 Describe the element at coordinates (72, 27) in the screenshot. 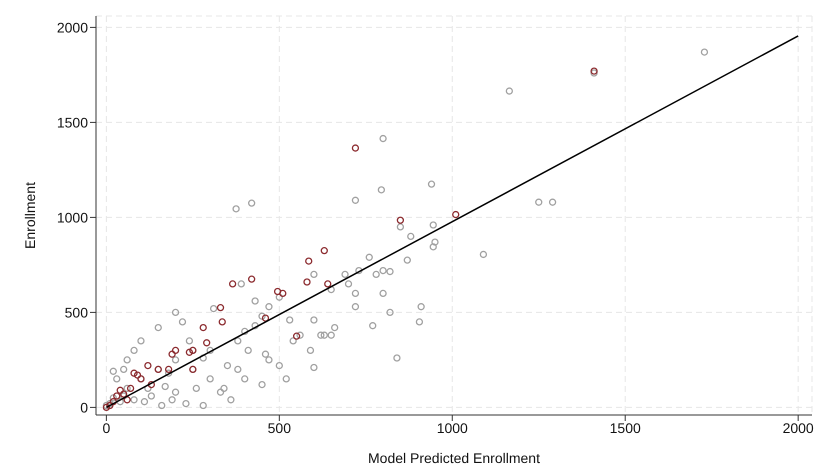

I see `y-tick-label: 2000` at that location.